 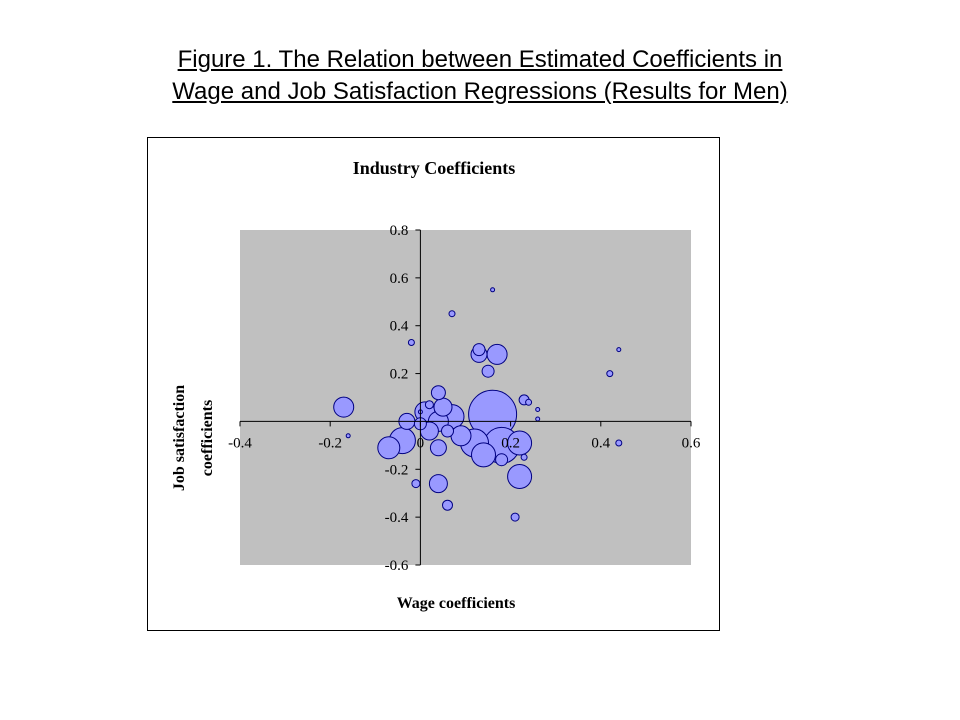 What do you see at coordinates (397, 470) in the screenshot?
I see `y-tick-label: -0.2` at bounding box center [397, 470].